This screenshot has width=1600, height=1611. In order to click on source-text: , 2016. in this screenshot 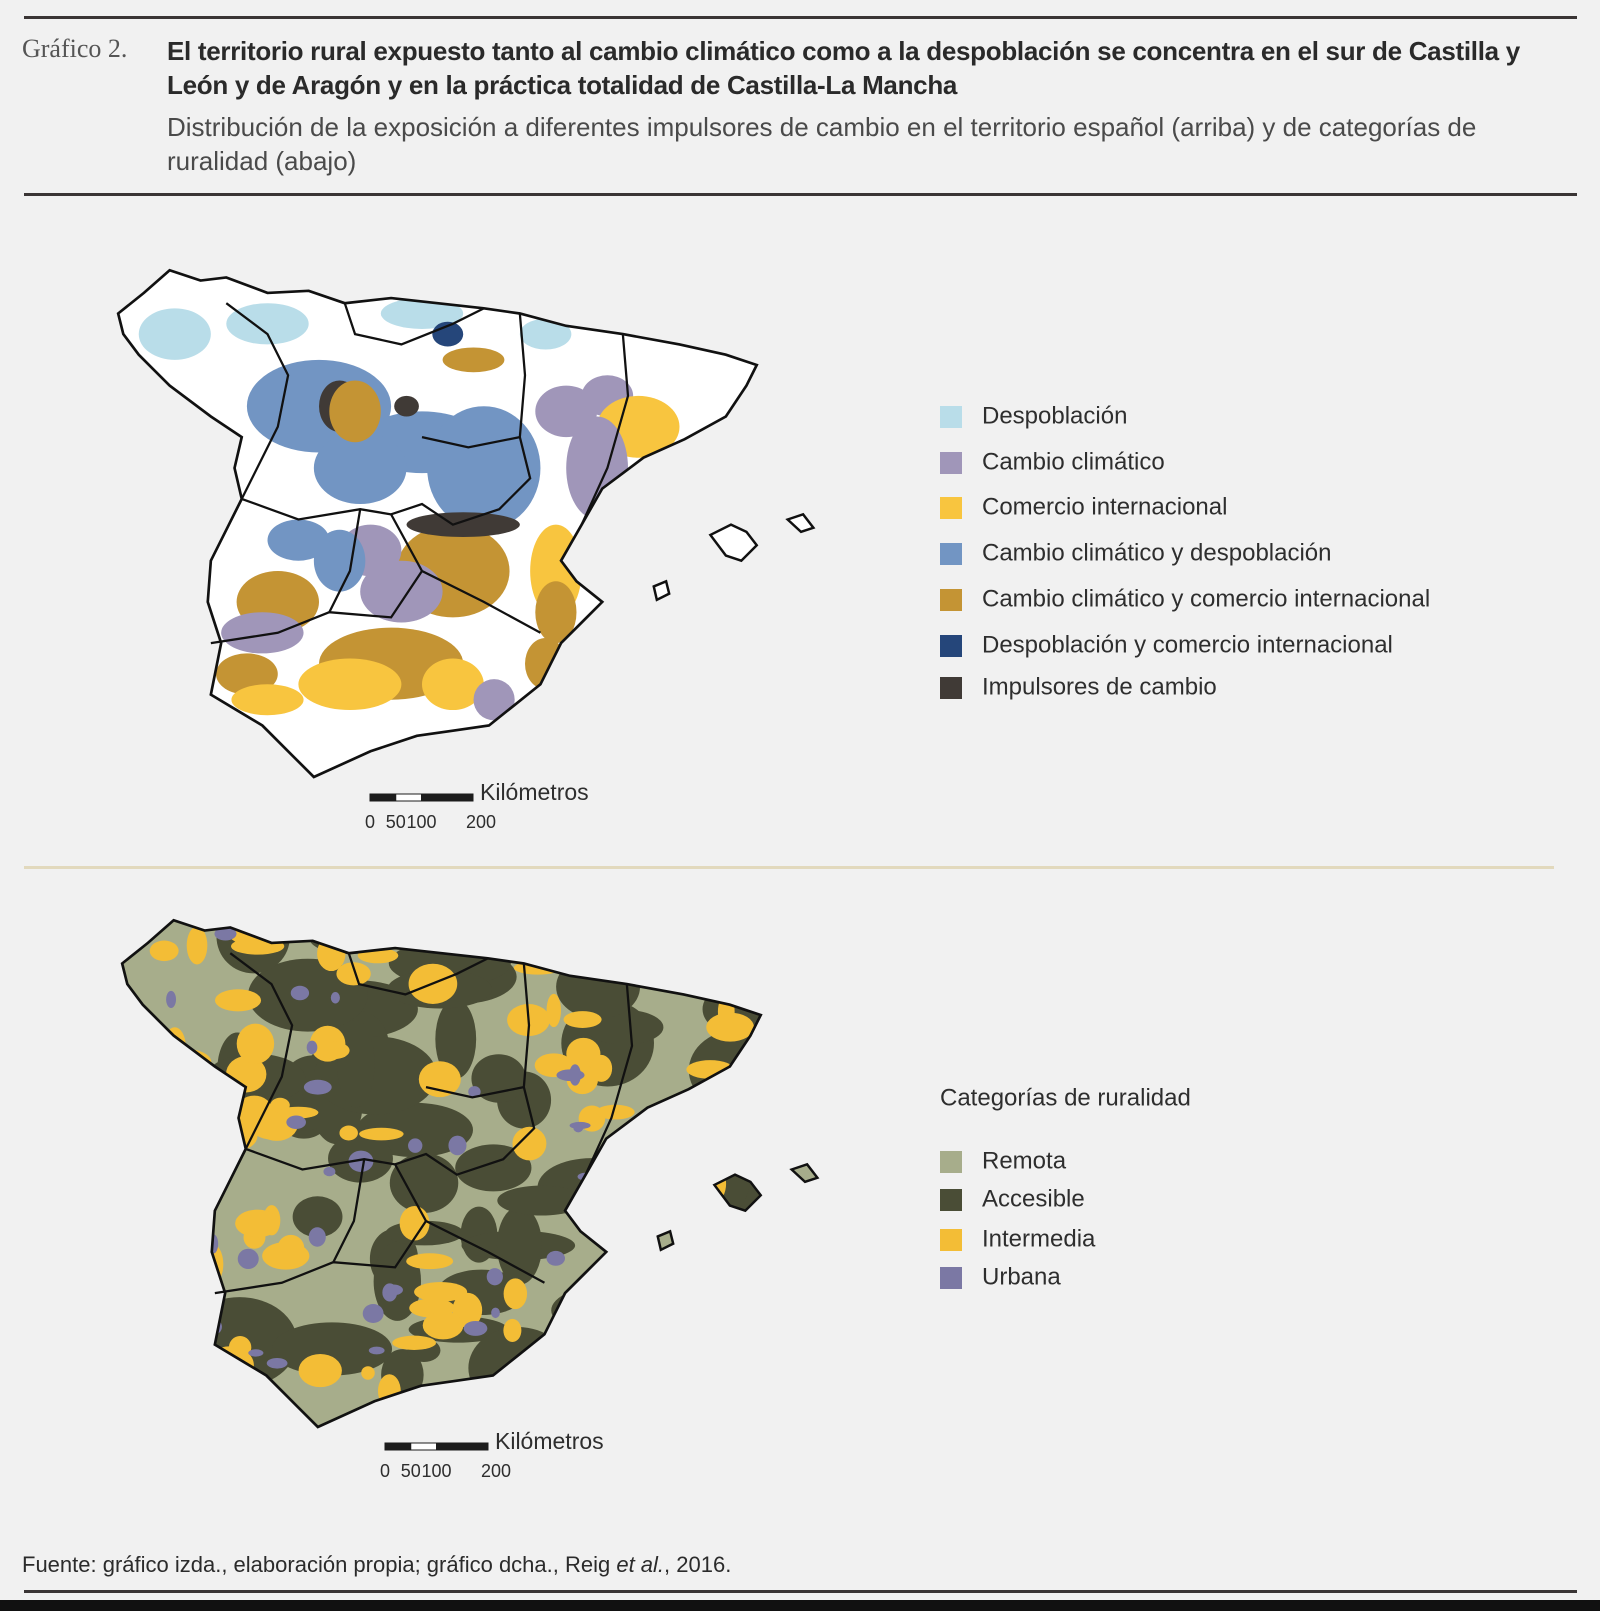, I will do `click(698, 1564)`.